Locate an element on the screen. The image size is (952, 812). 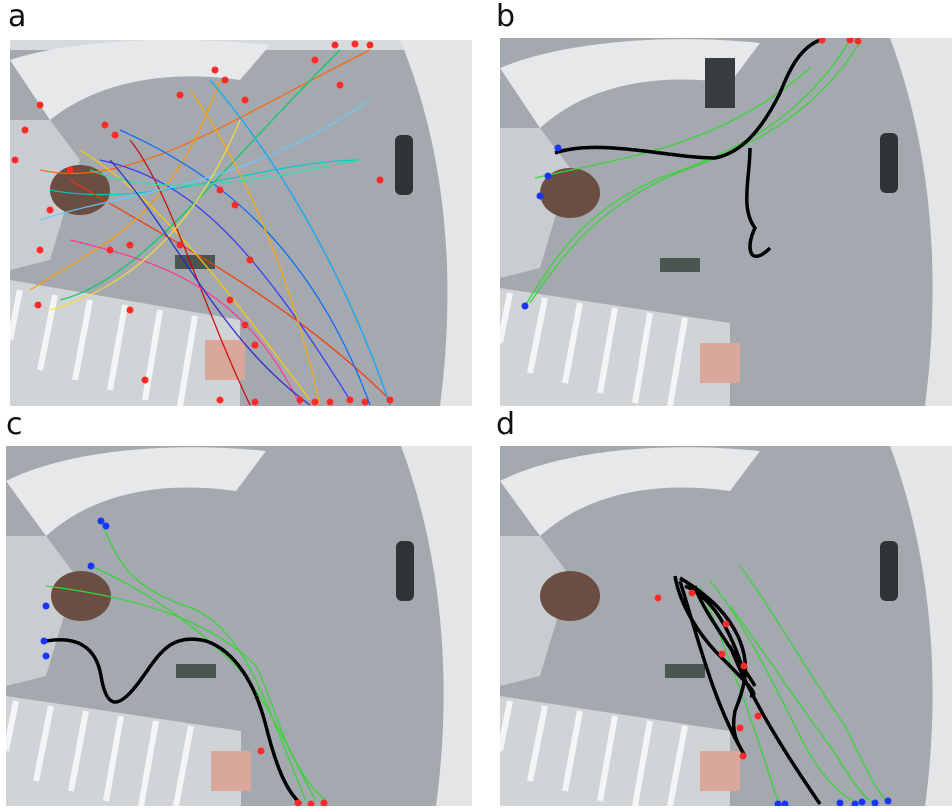
panel-label-b: b is located at coordinates (506, 17).